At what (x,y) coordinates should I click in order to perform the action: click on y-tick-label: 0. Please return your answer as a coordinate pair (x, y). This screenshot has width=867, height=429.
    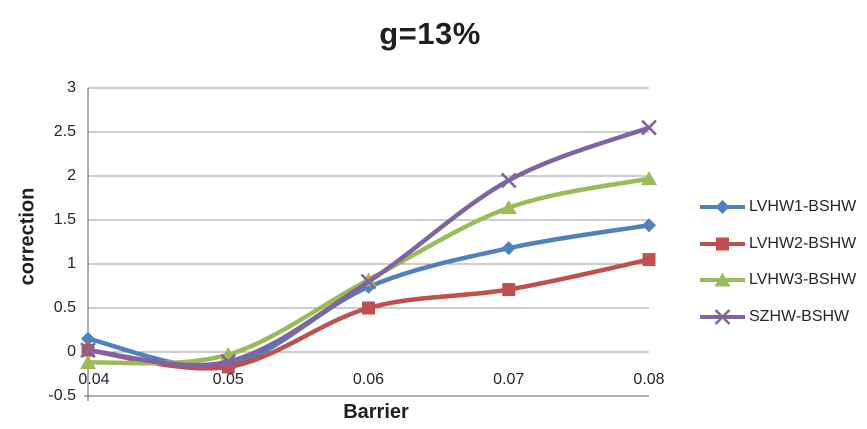
    Looking at the image, I should click on (71, 351).